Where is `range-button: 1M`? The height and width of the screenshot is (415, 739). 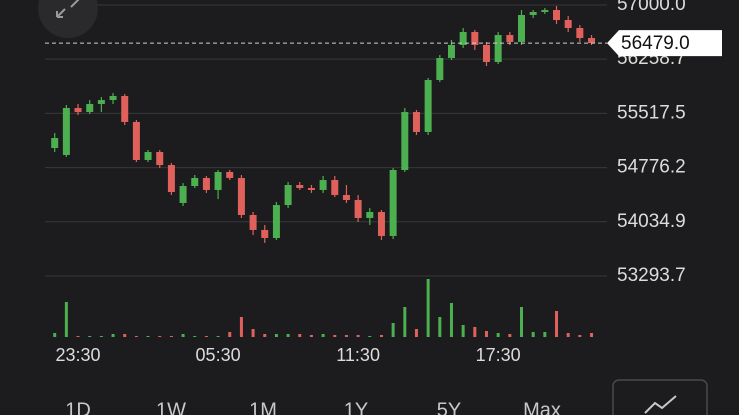
range-button: 1M is located at coordinates (263, 407).